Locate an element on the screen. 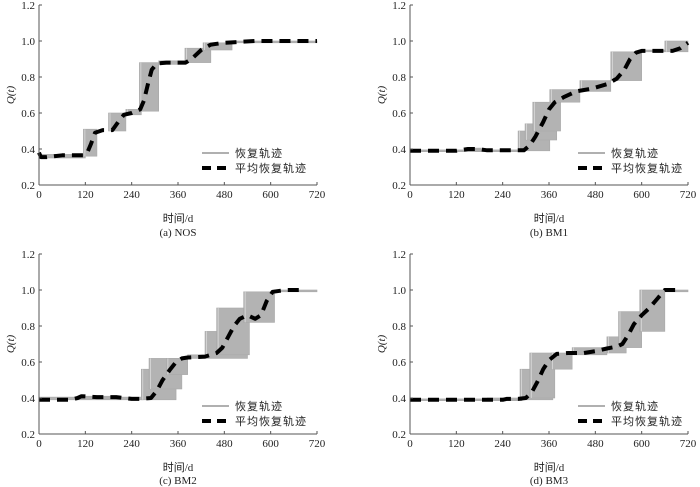 This screenshot has height=487, width=700. panel-caption: (c) BM2 is located at coordinates (178, 481).